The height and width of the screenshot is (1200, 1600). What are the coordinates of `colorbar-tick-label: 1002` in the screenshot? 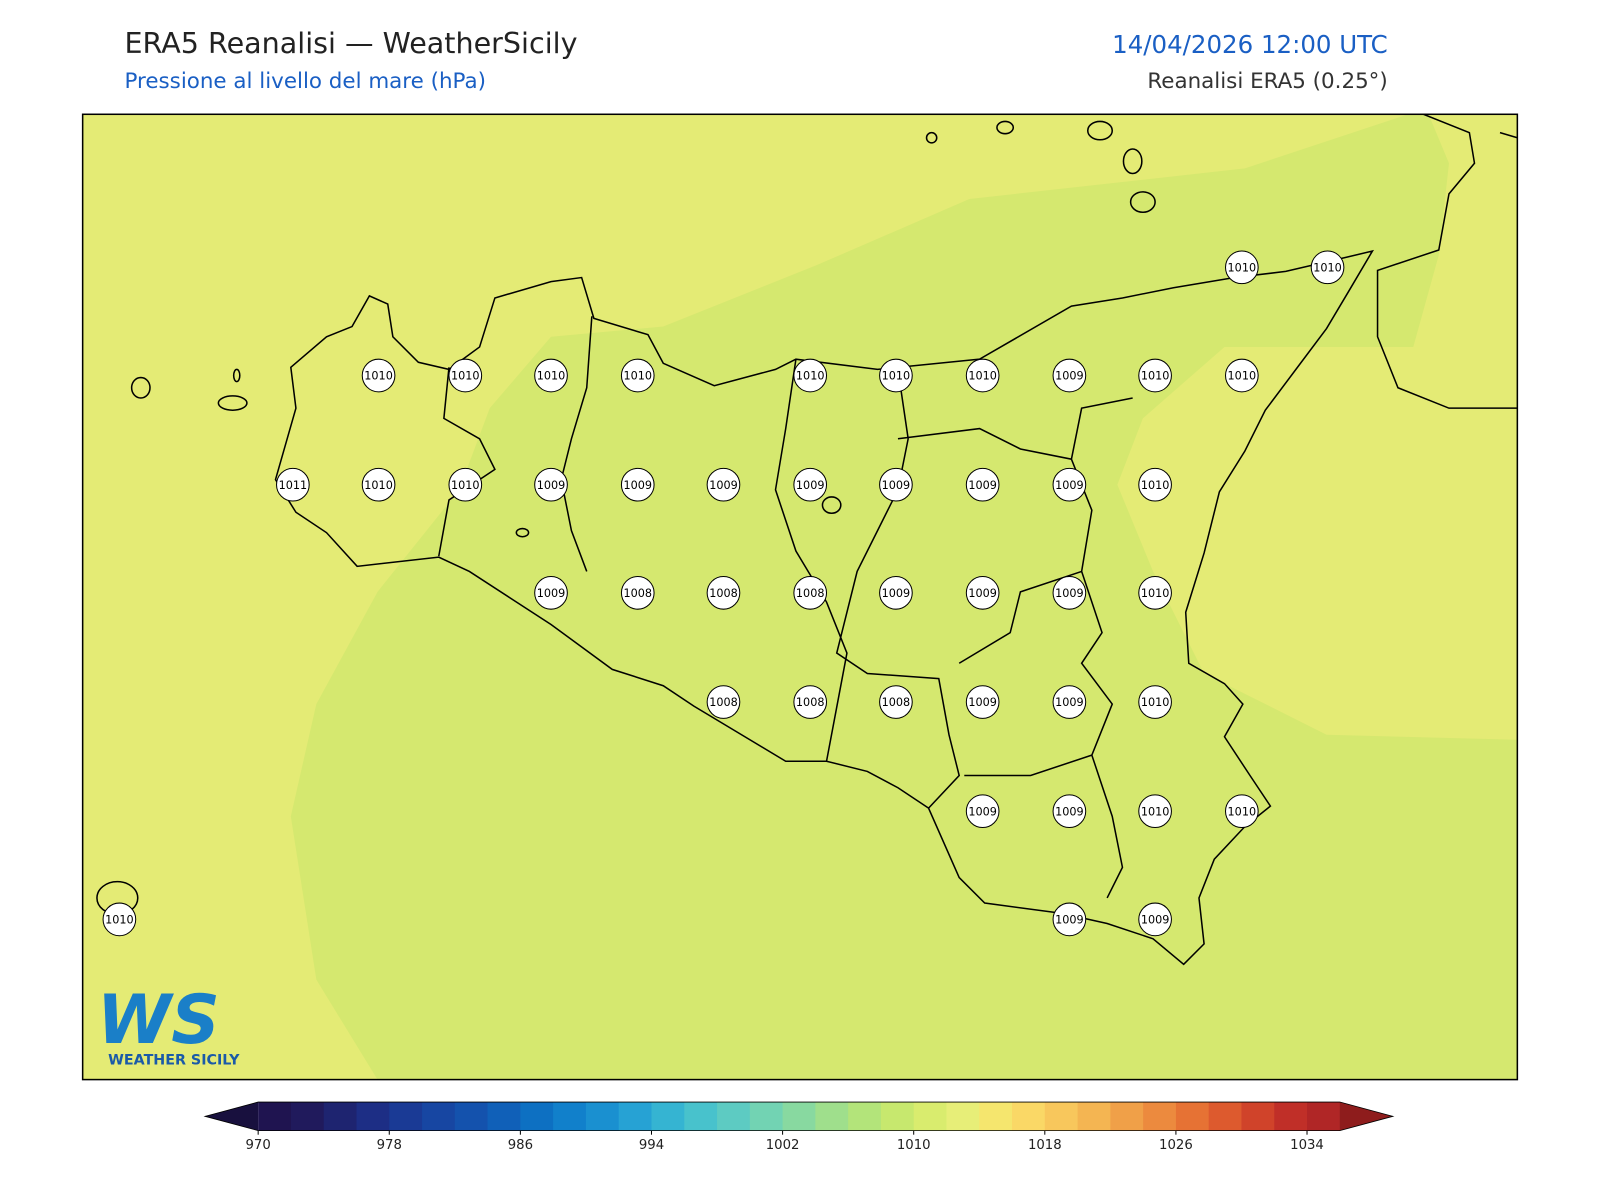 It's located at (783, 1145).